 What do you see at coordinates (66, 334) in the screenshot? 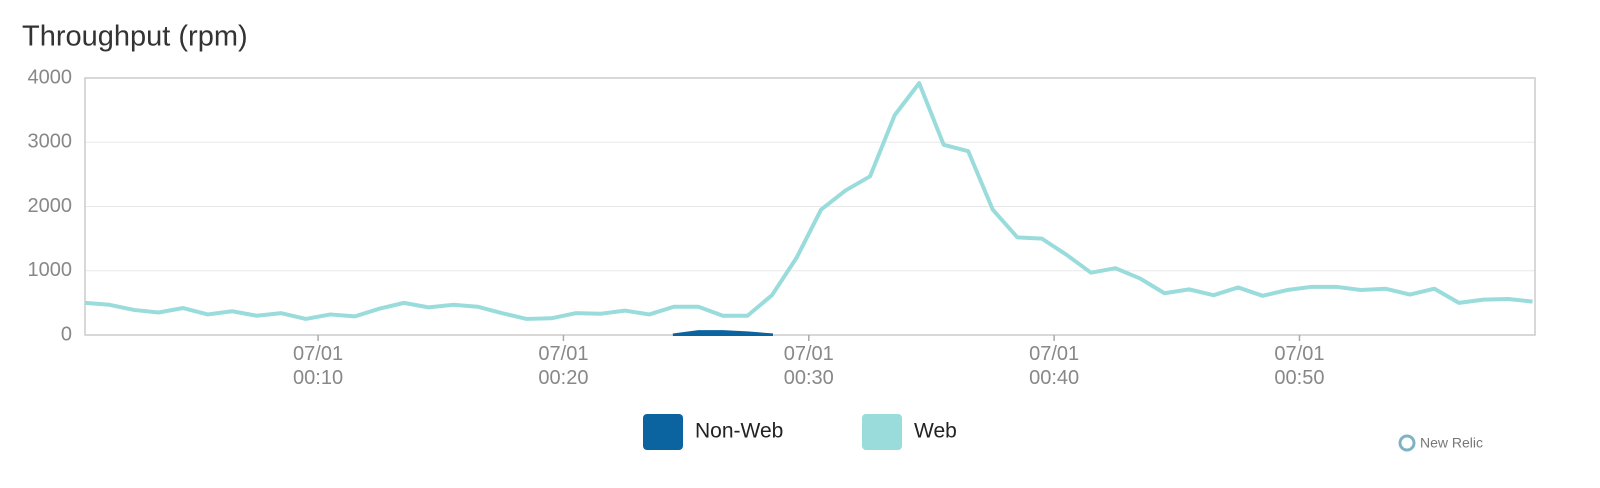
I see `y-tick-label: 0` at bounding box center [66, 334].